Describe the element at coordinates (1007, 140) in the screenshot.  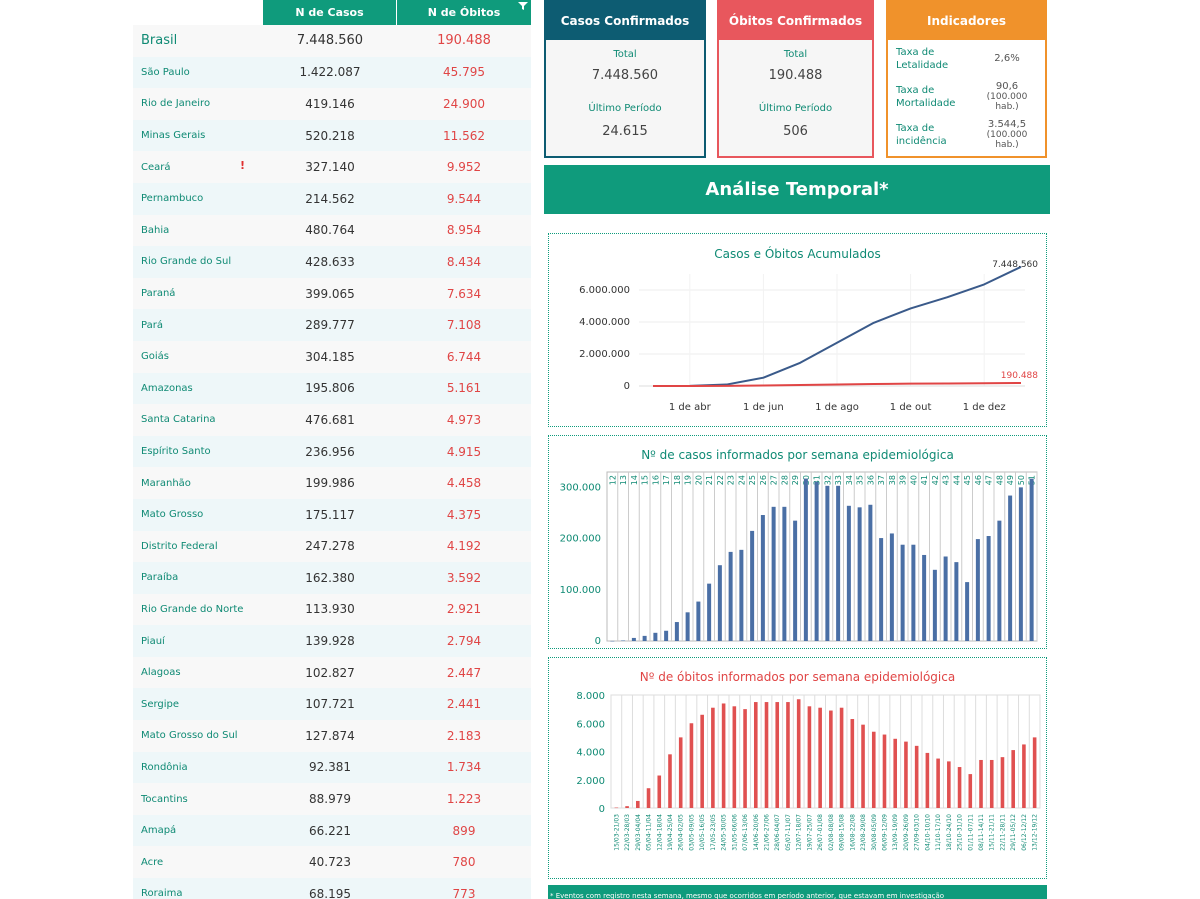
I see `incidence-unit: (100.000 hab.)` at that location.